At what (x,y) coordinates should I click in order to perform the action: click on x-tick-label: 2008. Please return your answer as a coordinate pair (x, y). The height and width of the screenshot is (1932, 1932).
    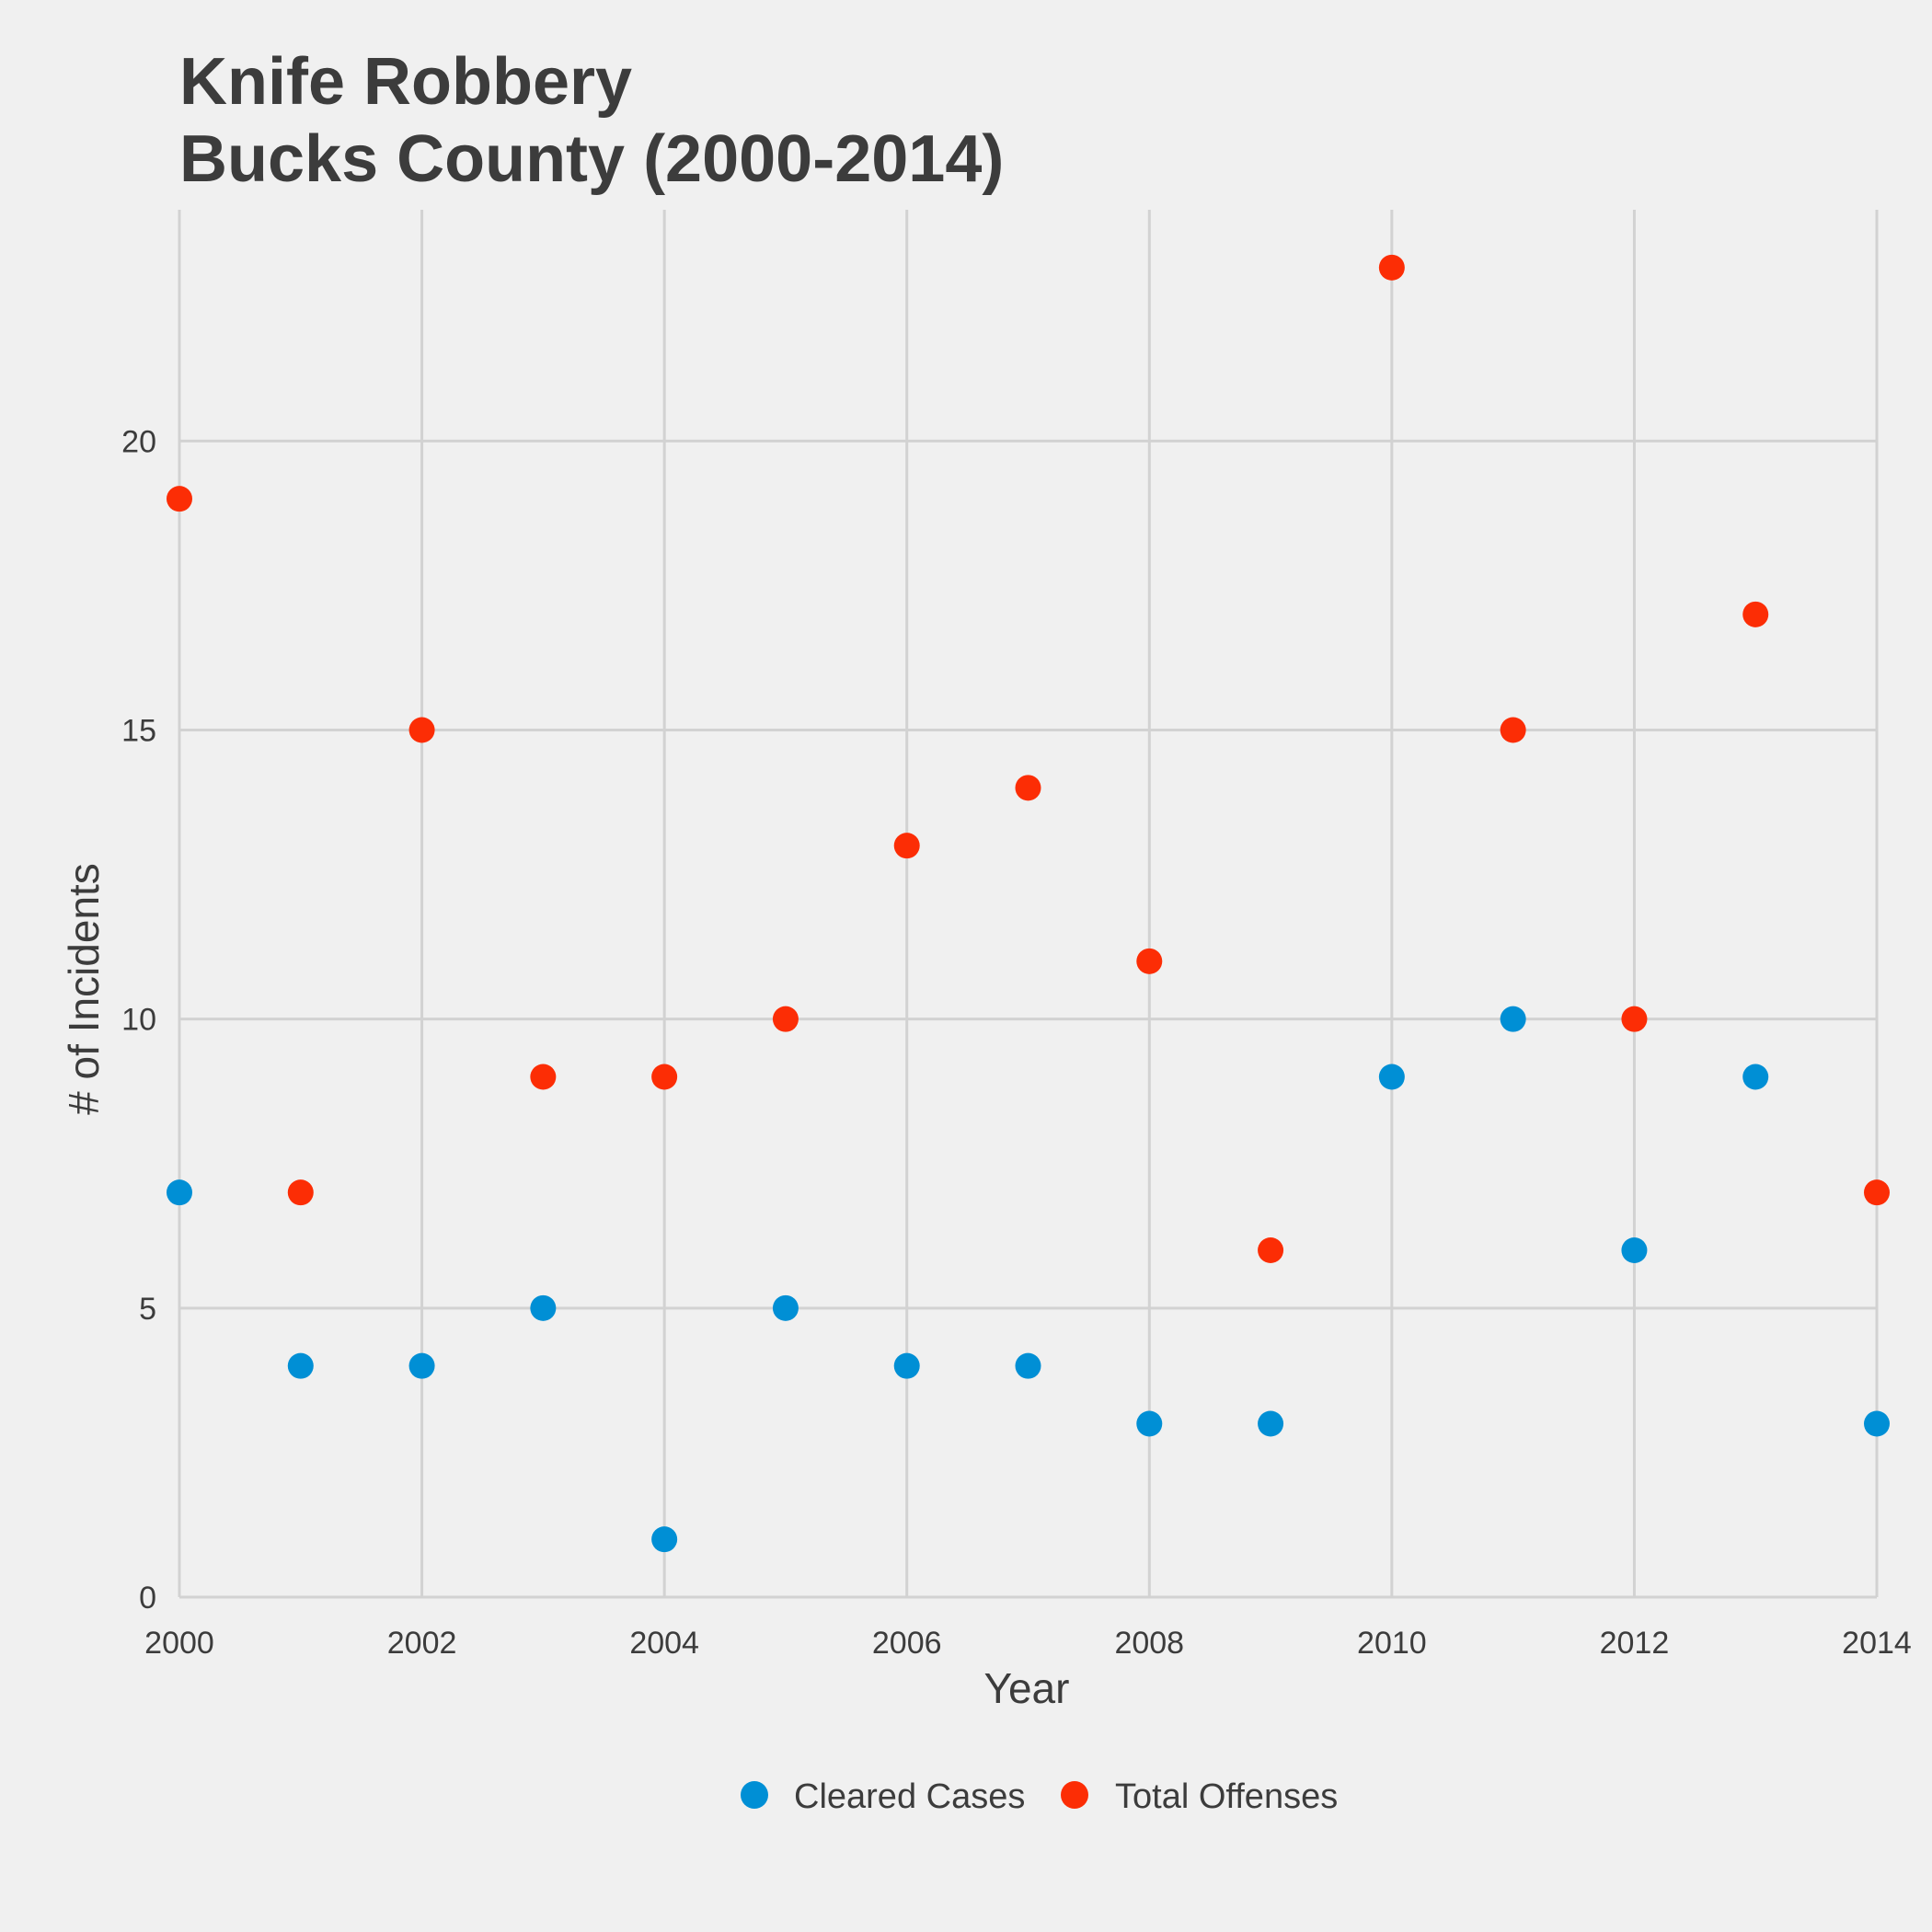
    Looking at the image, I should click on (1149, 1643).